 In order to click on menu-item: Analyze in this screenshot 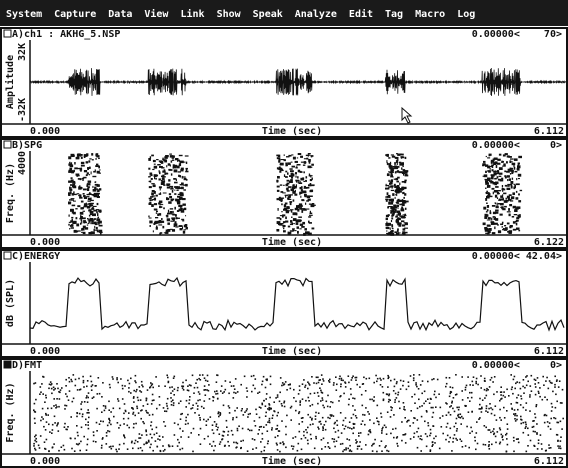, I will do `click(316, 14)`.